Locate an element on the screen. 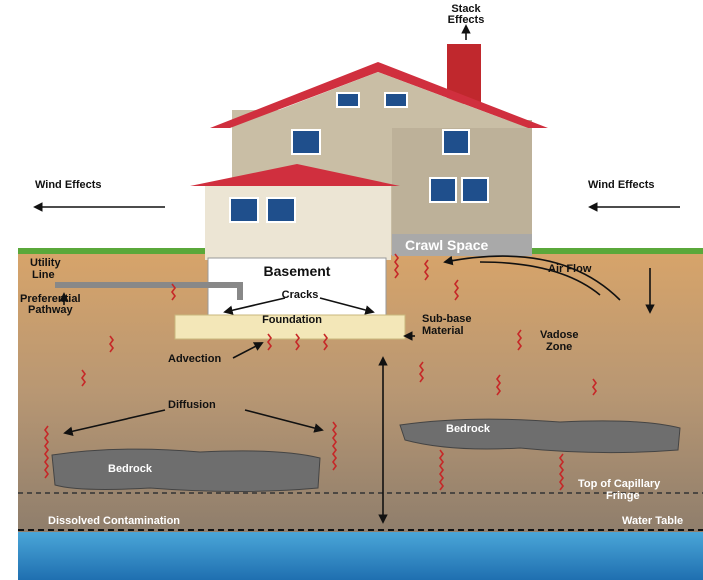 This screenshot has height=580, width=703. label: Stack Effects is located at coordinates (466, 14).